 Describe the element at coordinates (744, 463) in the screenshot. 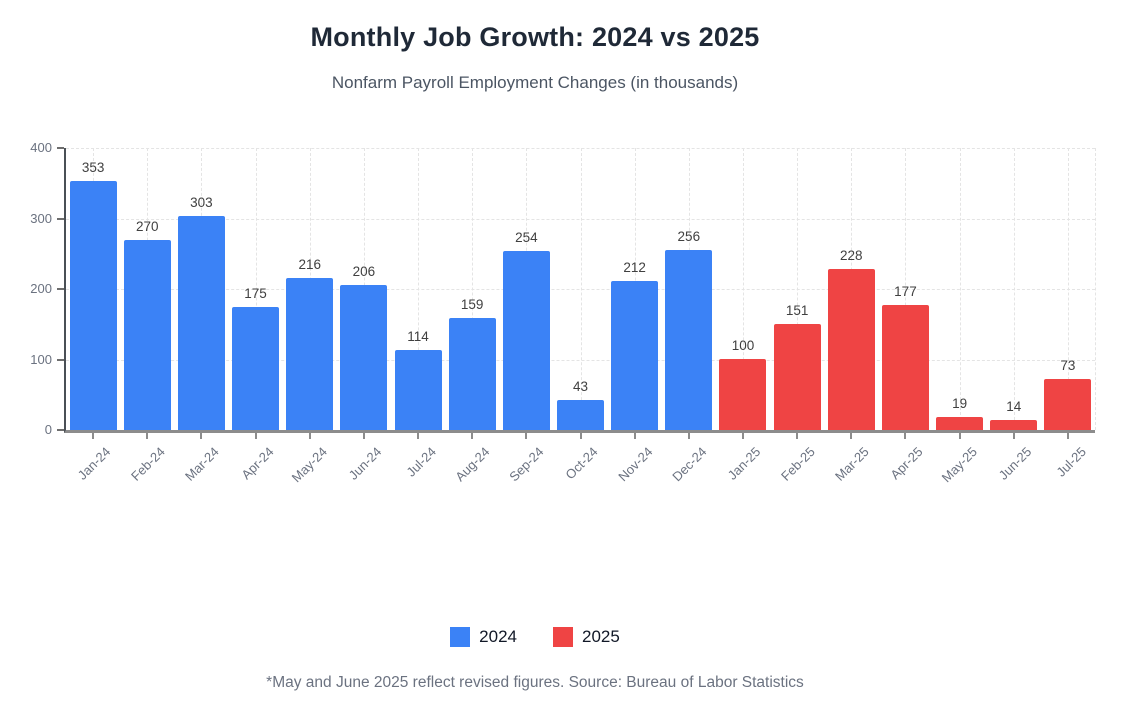

I see `x-axis-label: Jan-25` at that location.